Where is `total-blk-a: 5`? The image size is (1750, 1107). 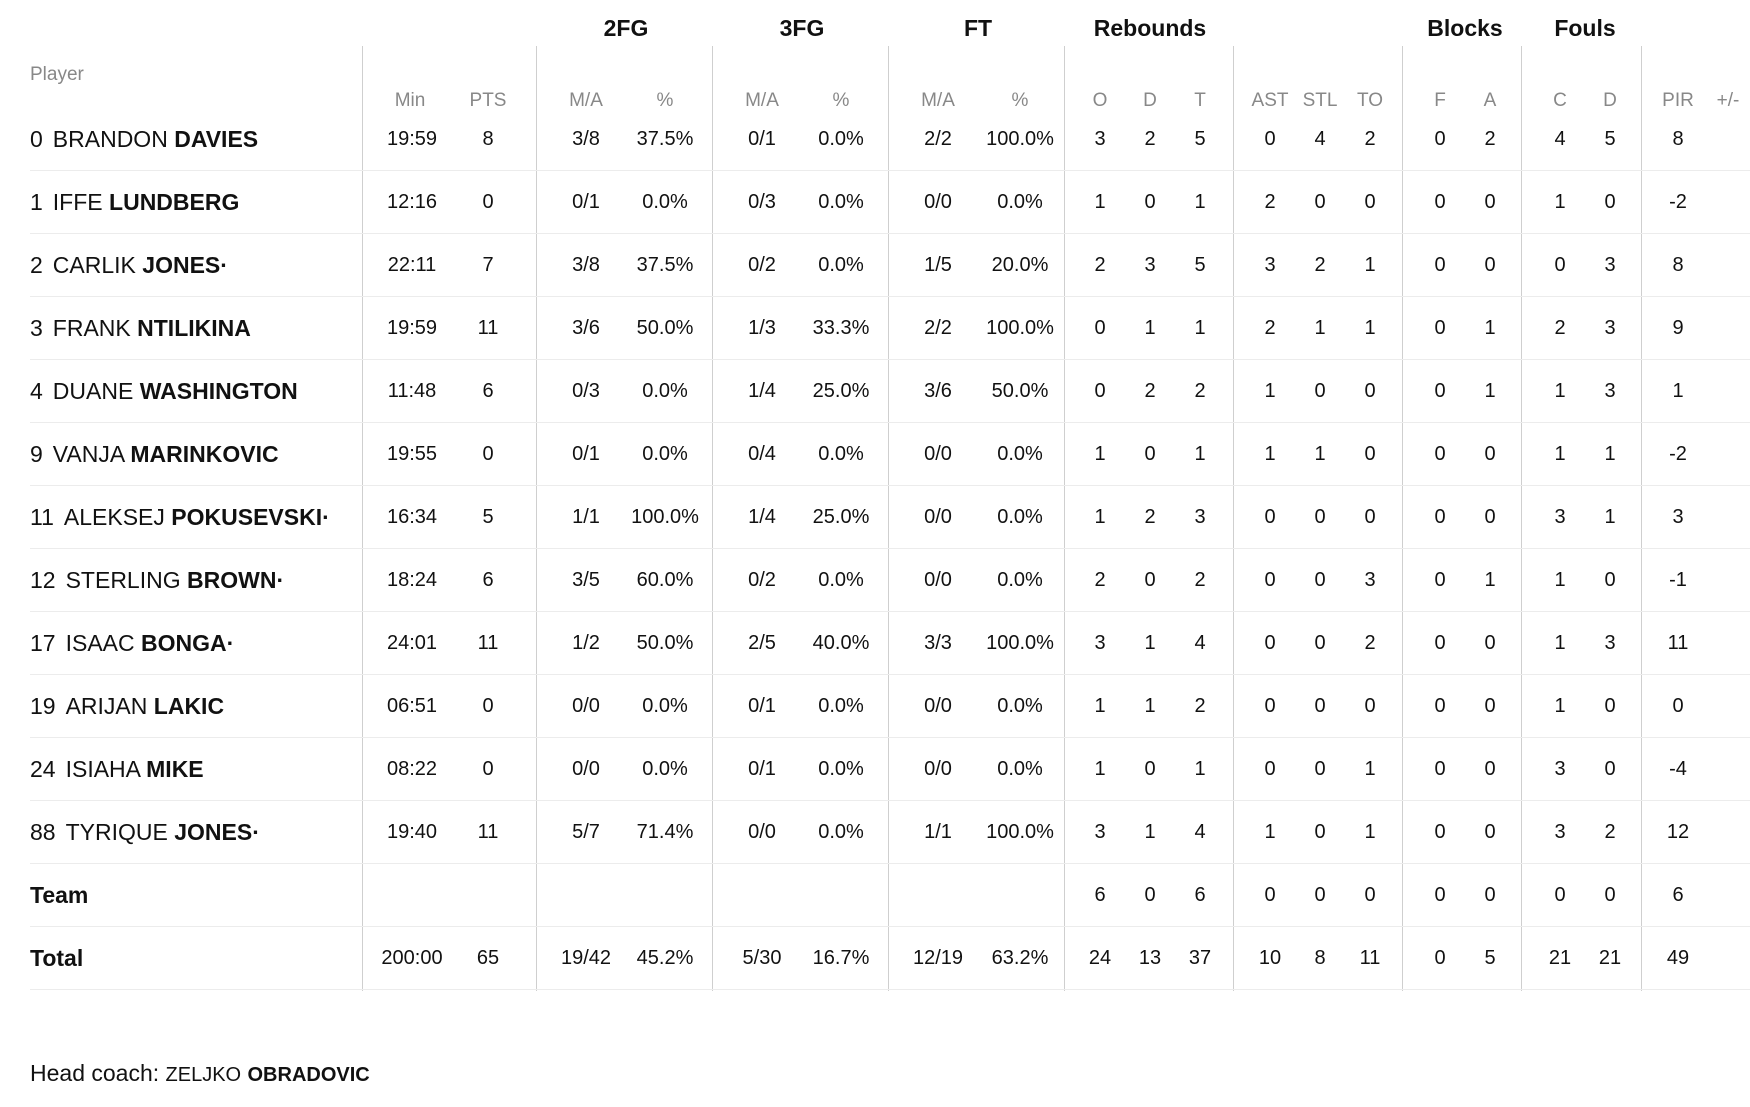
total-blk-a: 5 is located at coordinates (1490, 958).